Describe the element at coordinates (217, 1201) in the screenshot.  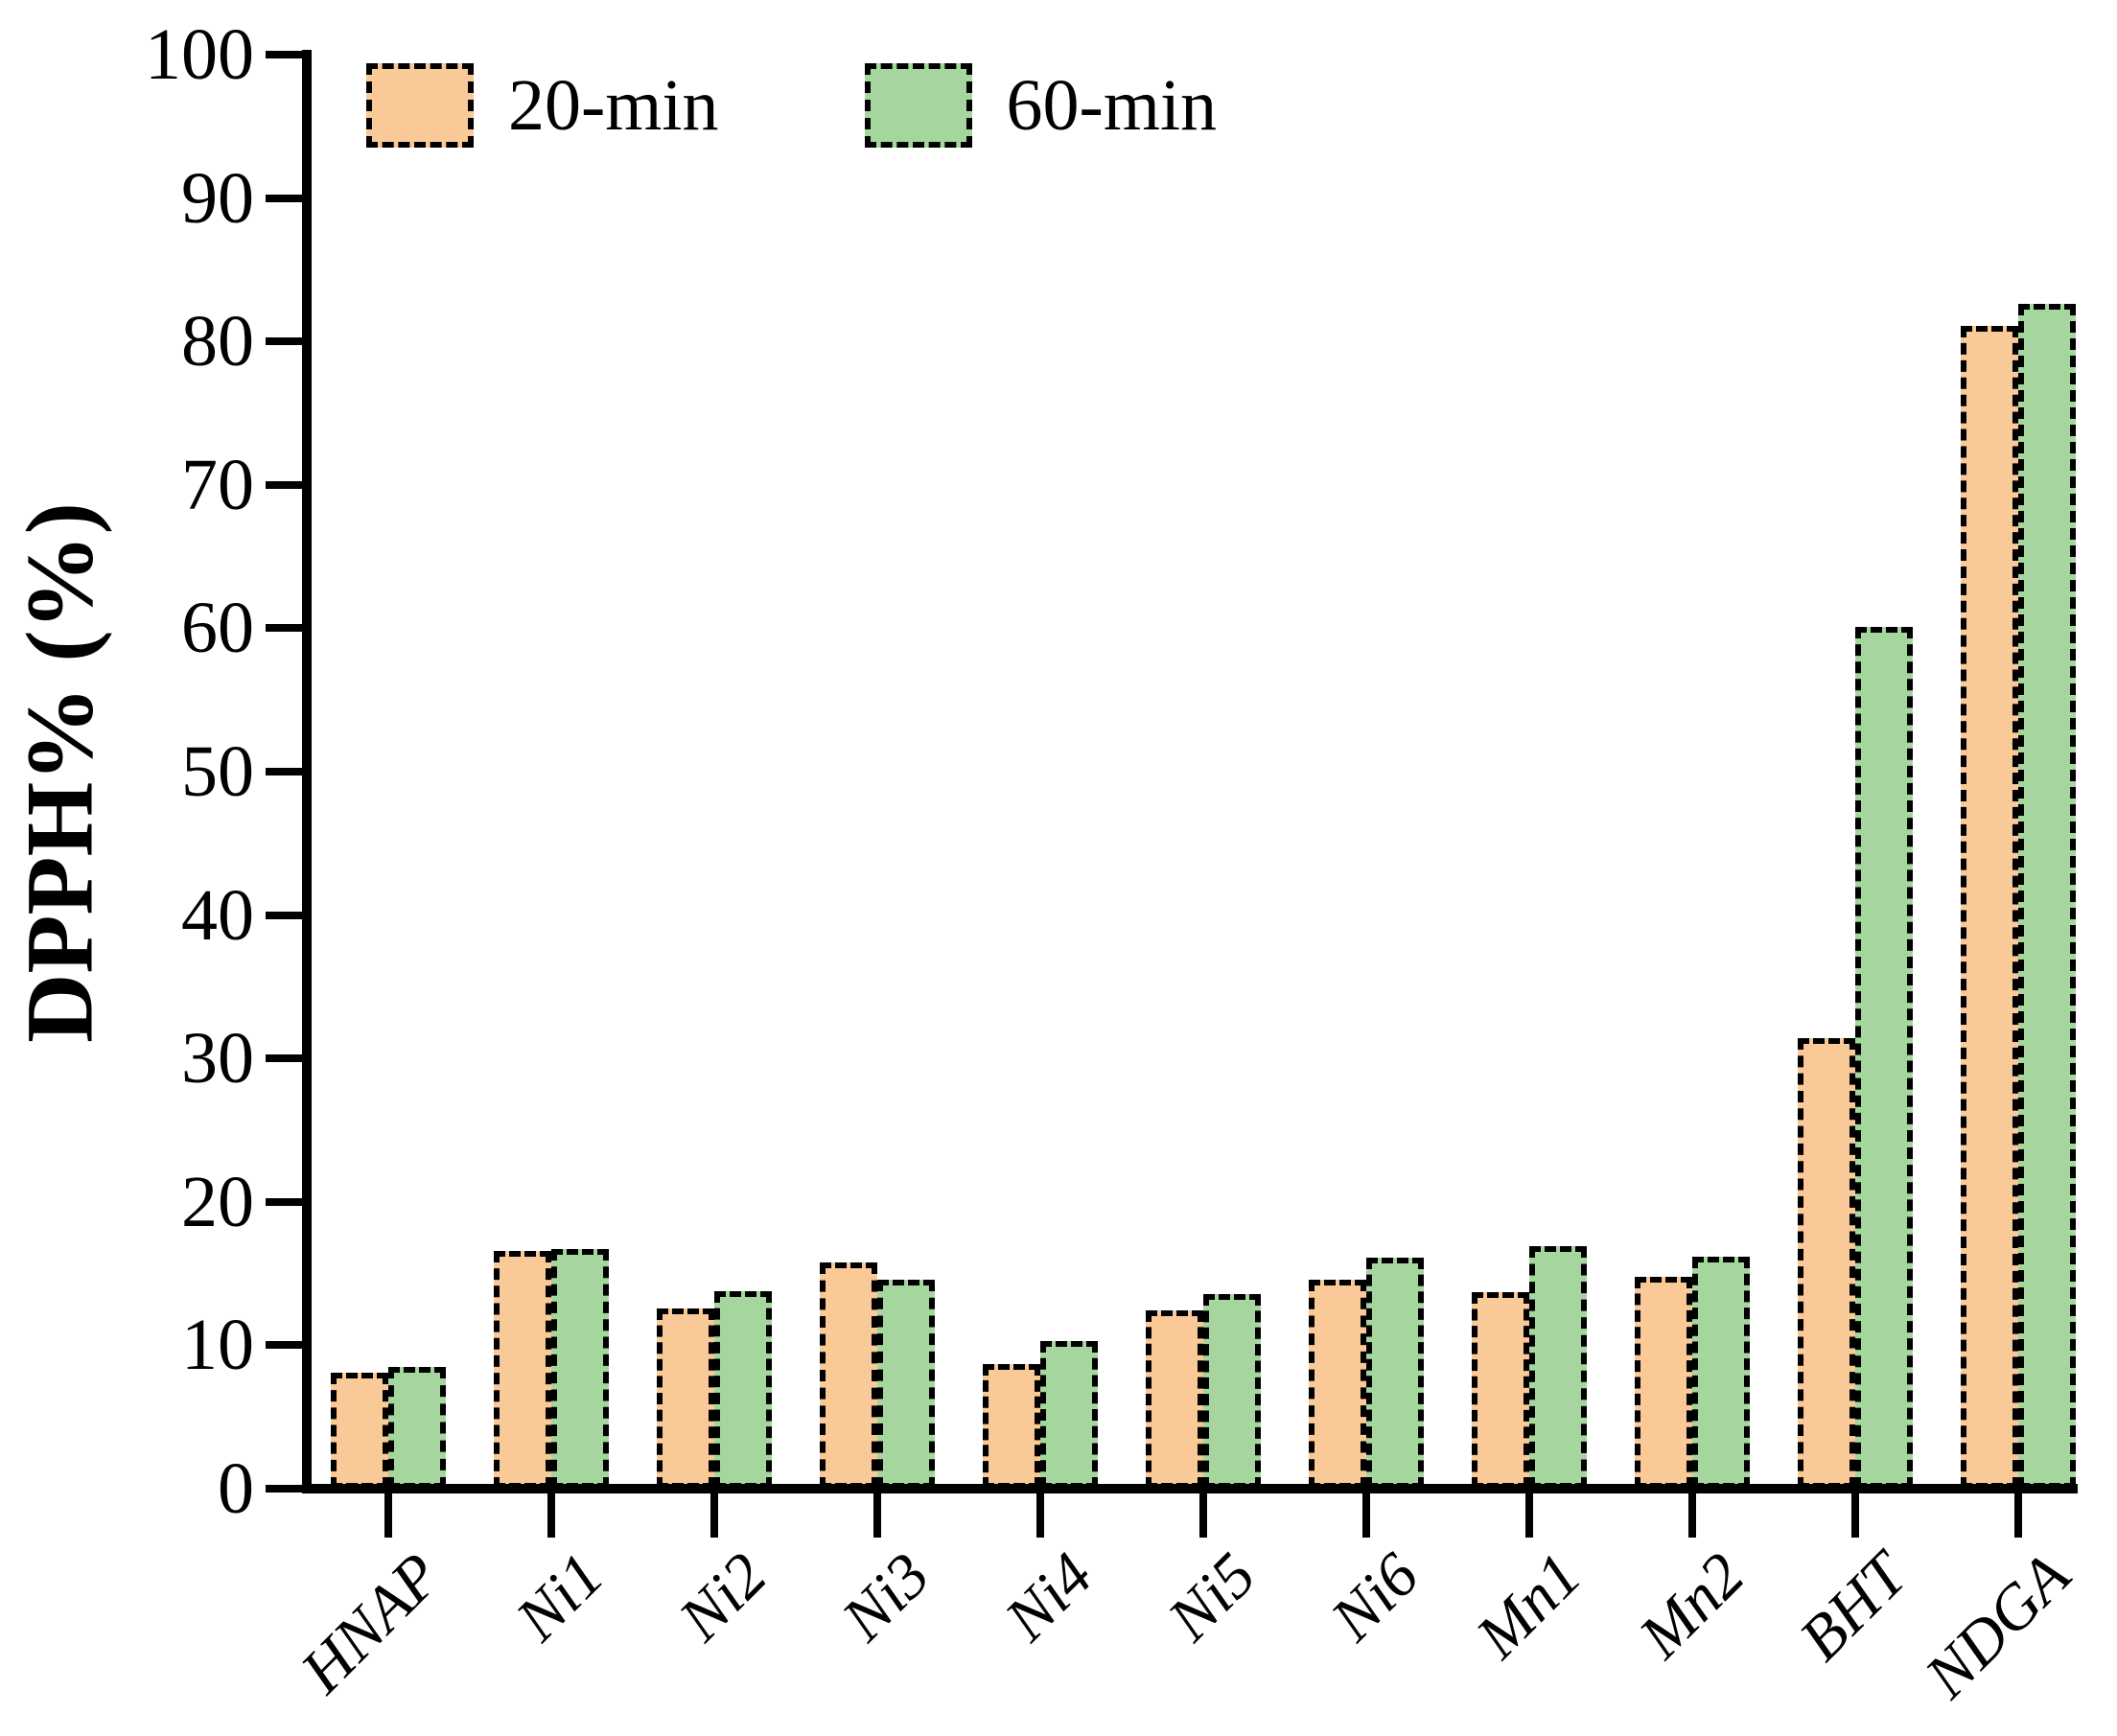
I see `y-tick-label-20: 20` at that location.